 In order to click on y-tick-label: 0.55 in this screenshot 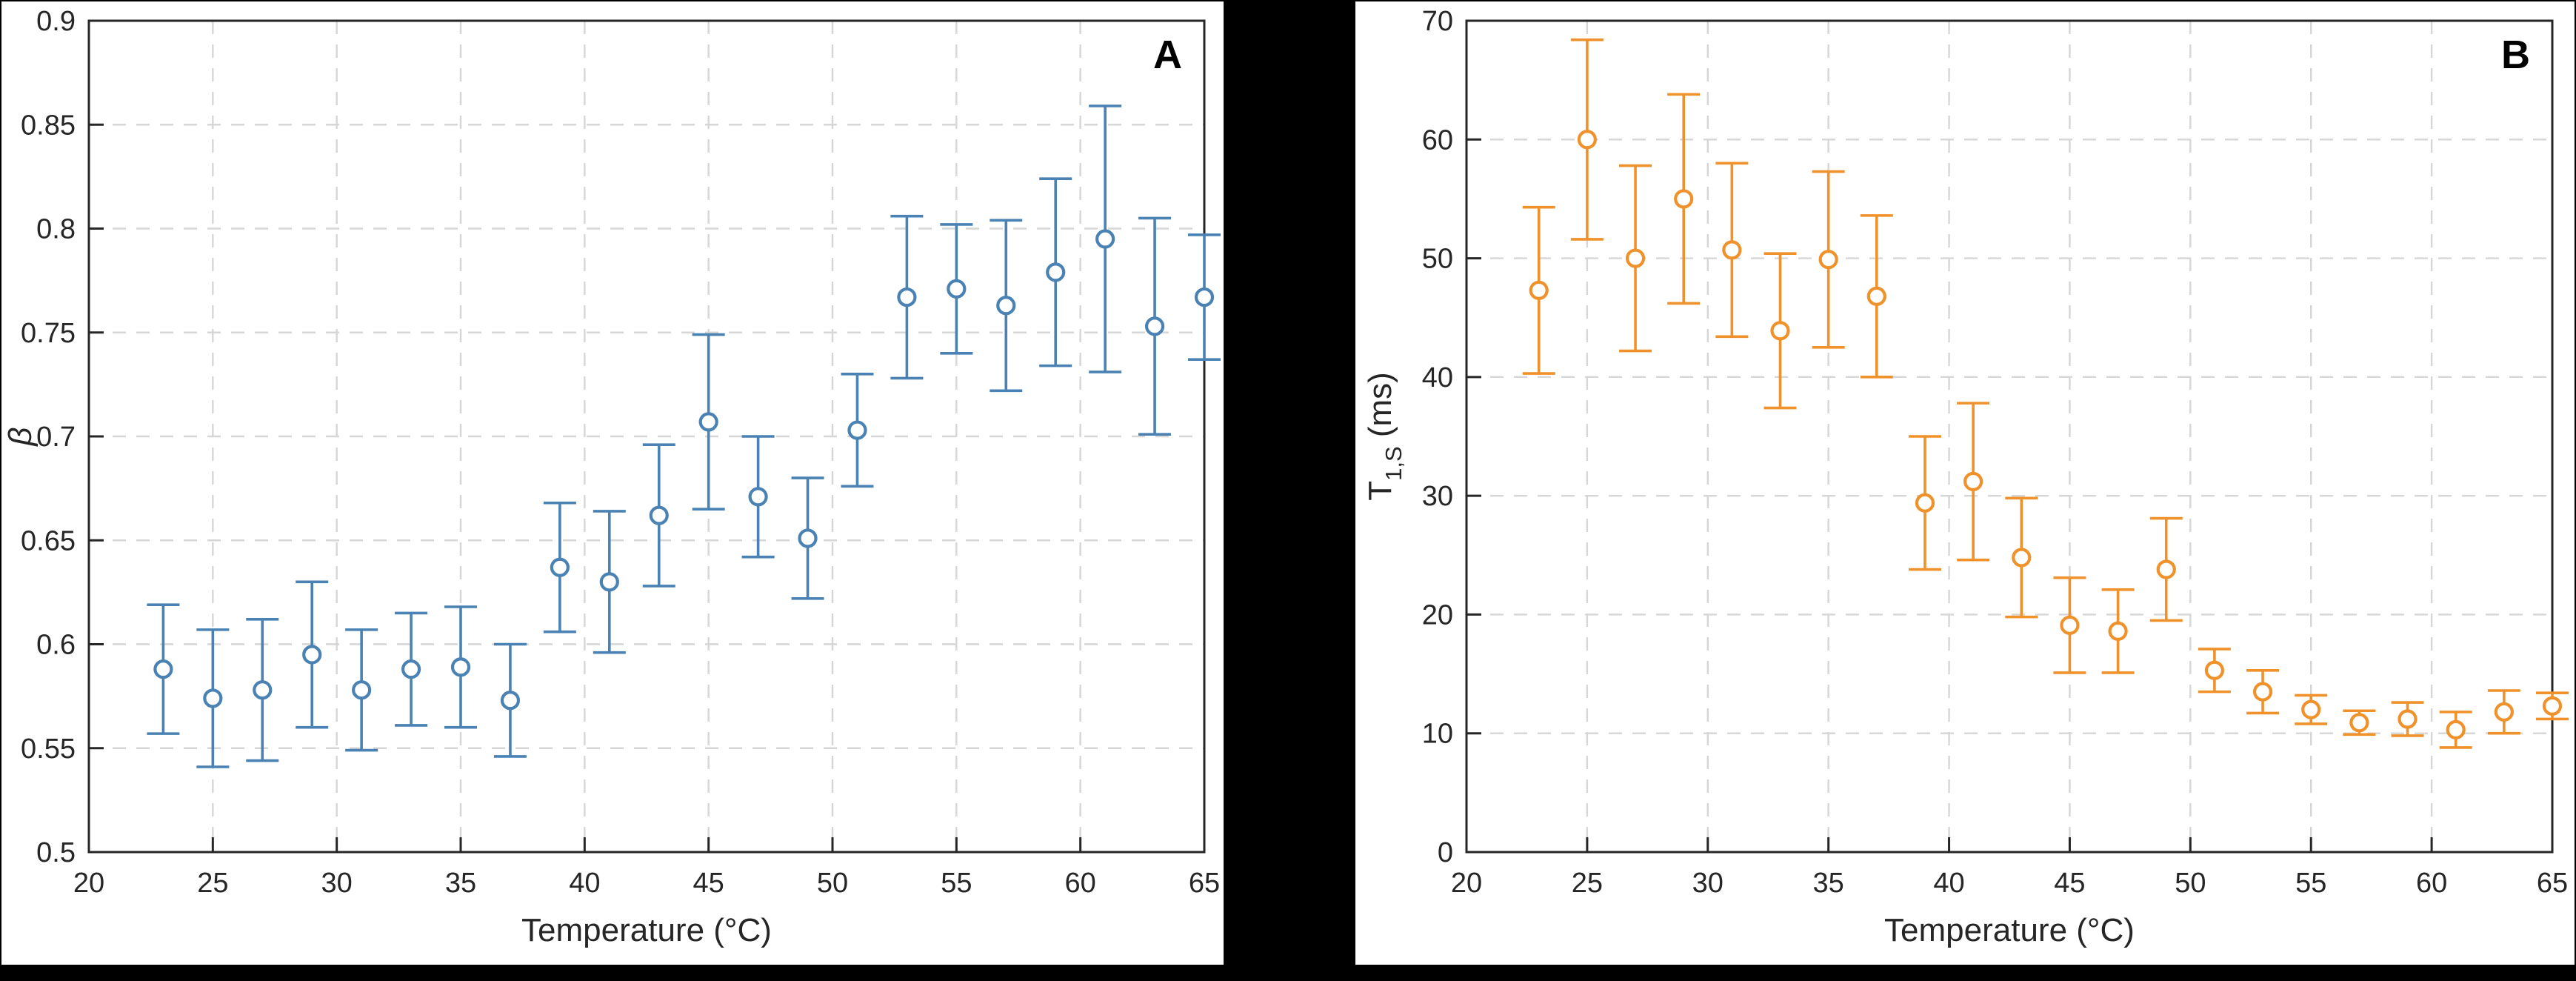, I will do `click(48, 749)`.